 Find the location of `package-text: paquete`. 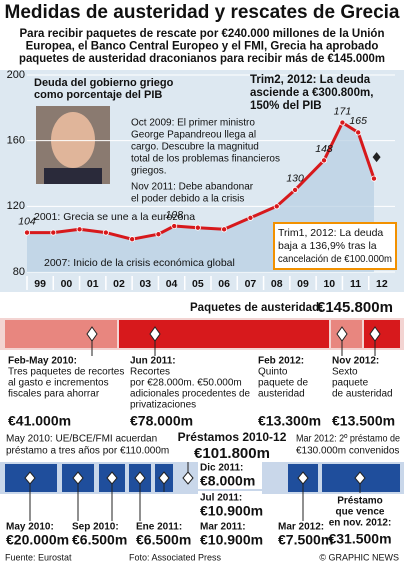

package-text: paquete is located at coordinates (350, 383).